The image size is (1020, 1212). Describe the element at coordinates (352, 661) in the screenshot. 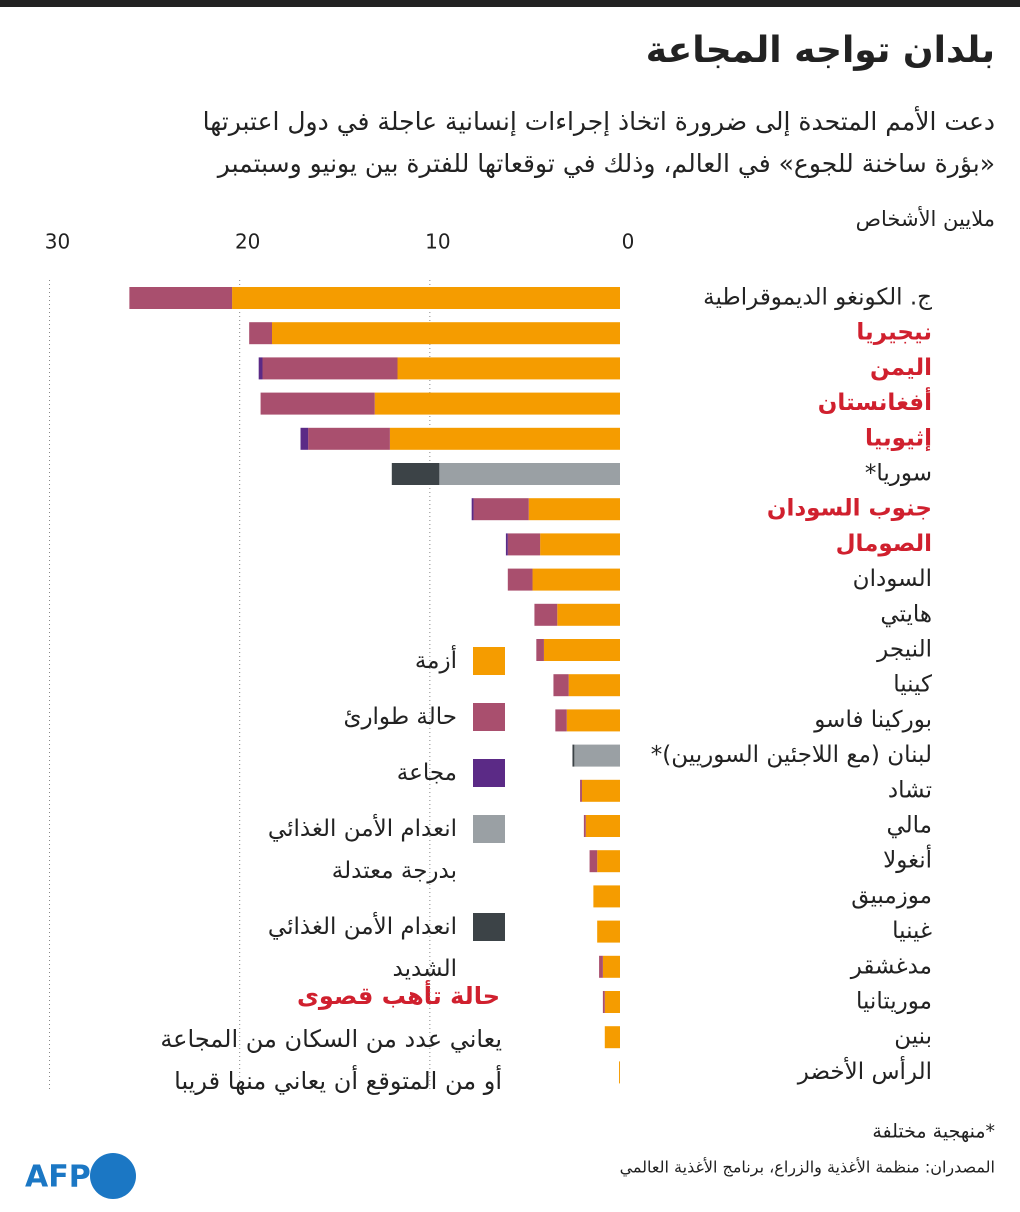

I see `legend-item: أزمة` at that location.